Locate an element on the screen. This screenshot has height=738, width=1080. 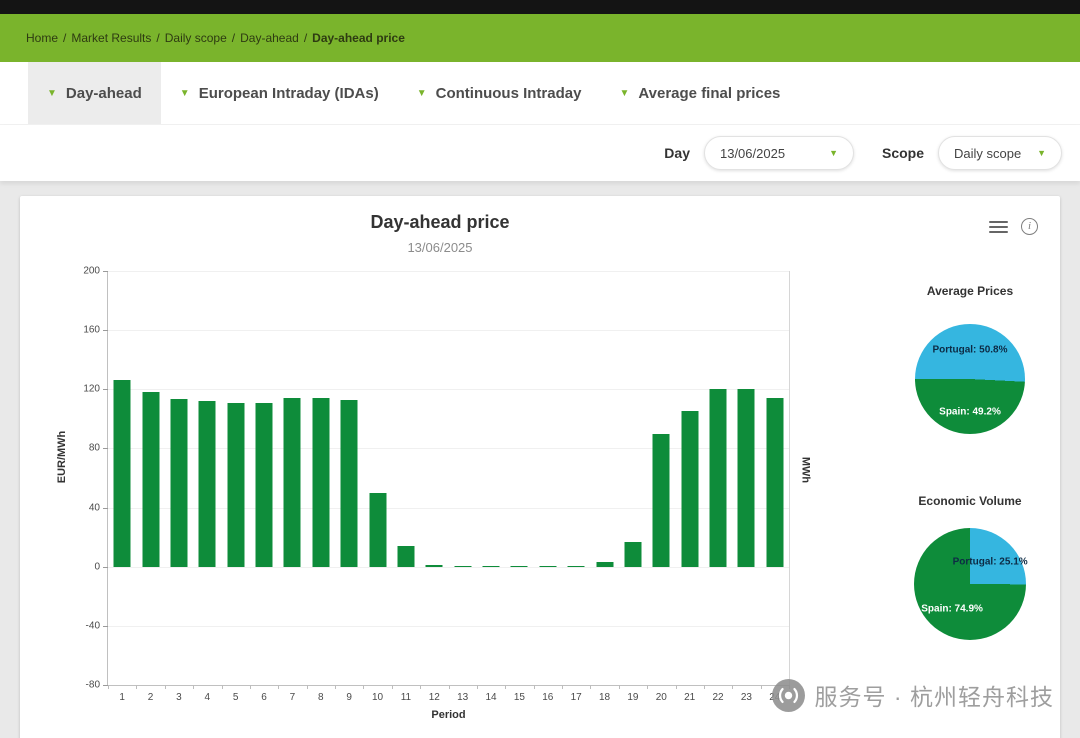
breadcrumb-market-results: Market Results is located at coordinates (111, 38).